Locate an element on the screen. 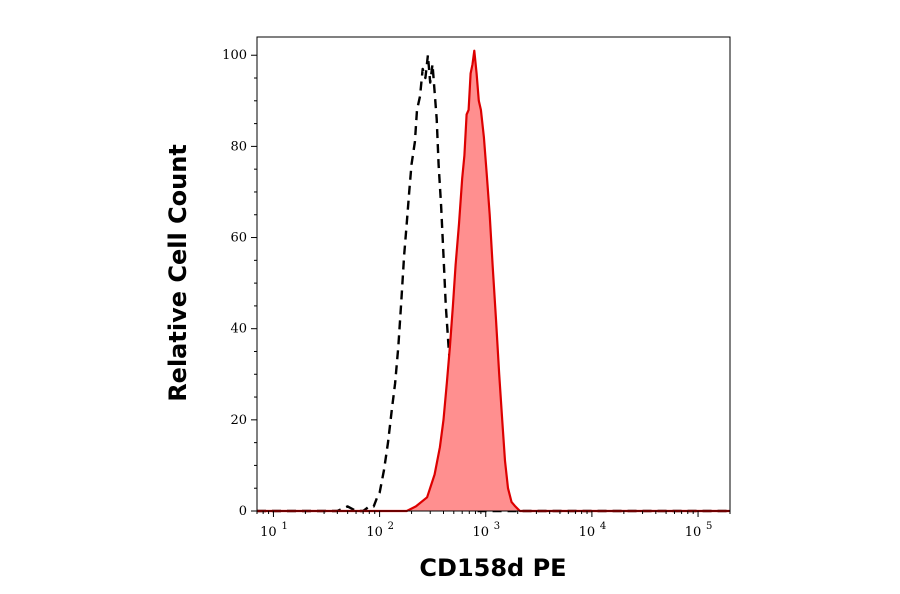  y-axis: 0 20 40 60 80 100 is located at coordinates (239, 283).